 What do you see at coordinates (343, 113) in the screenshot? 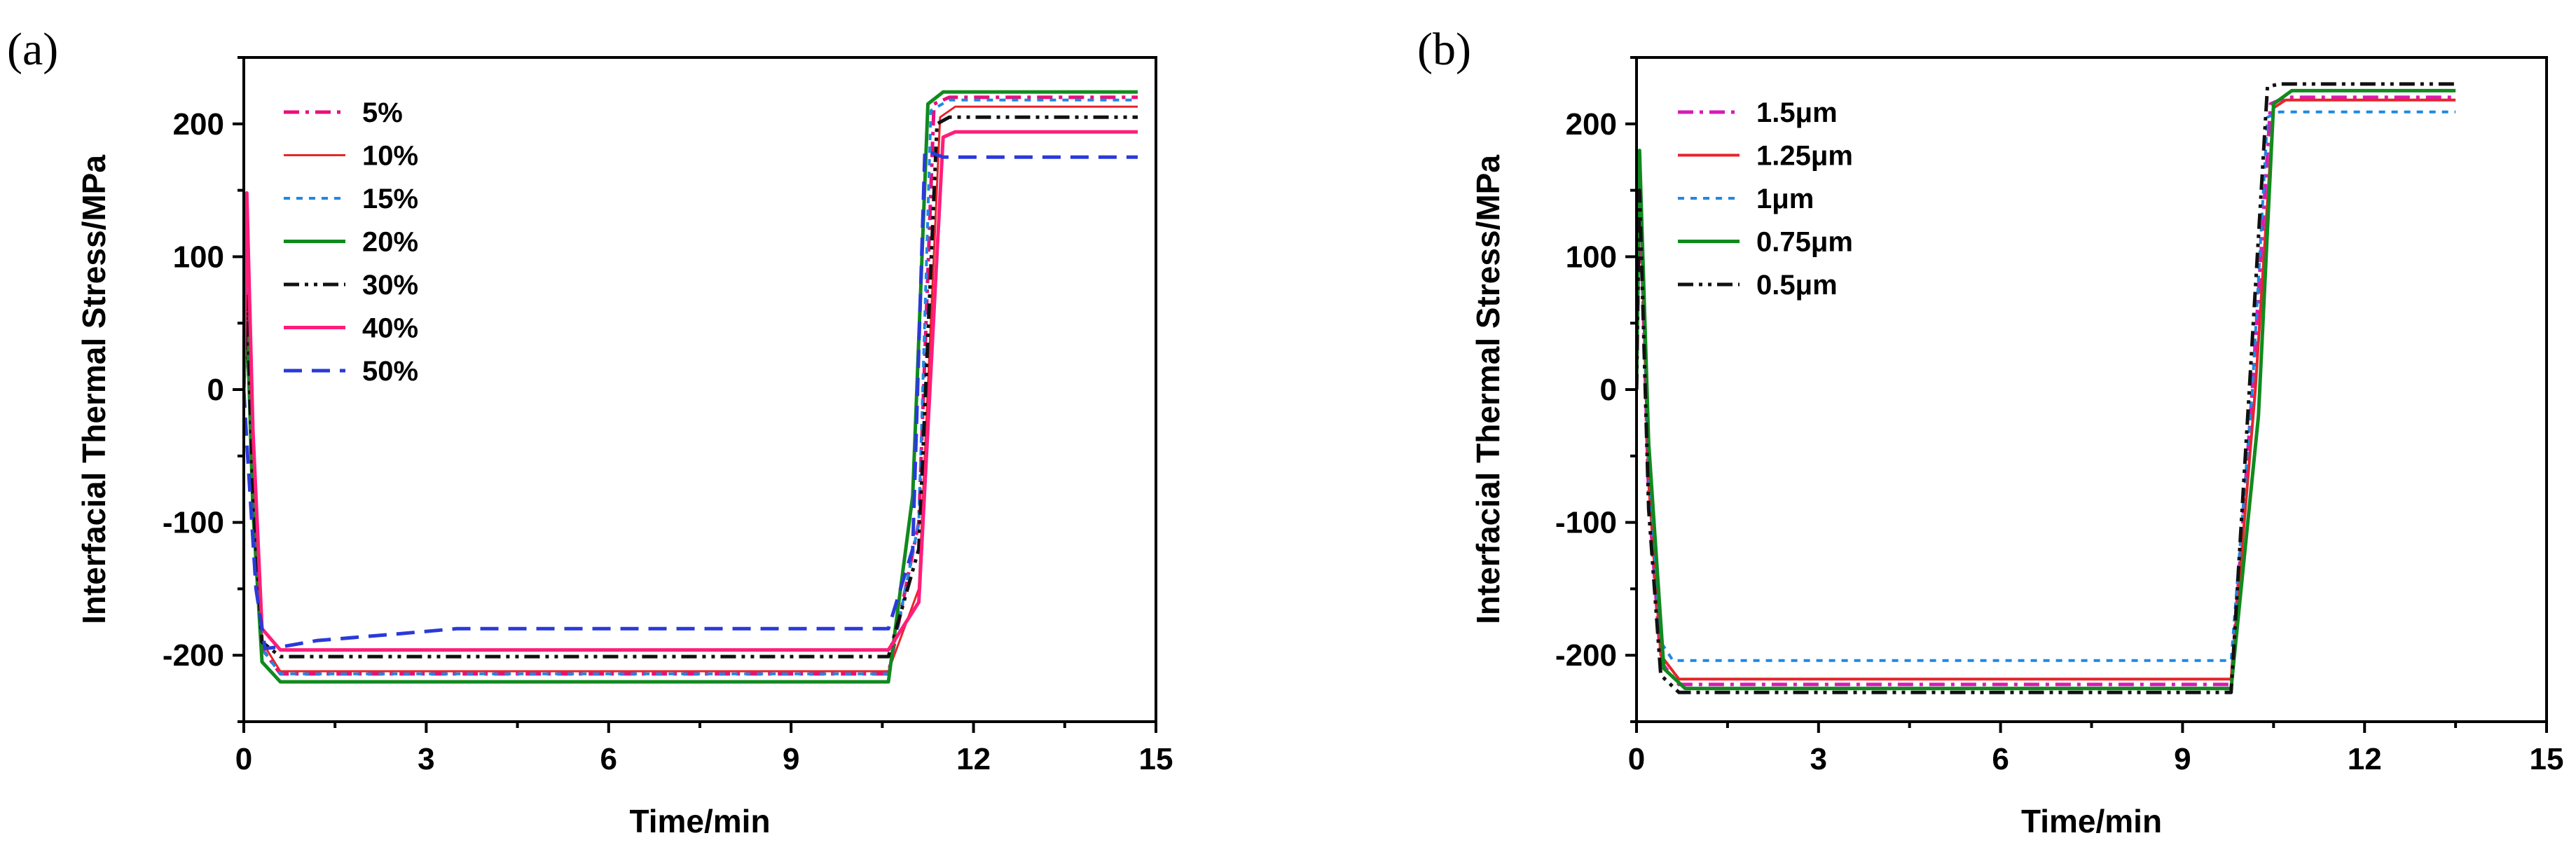
I see `legend-item-5pct: 5%` at bounding box center [343, 113].